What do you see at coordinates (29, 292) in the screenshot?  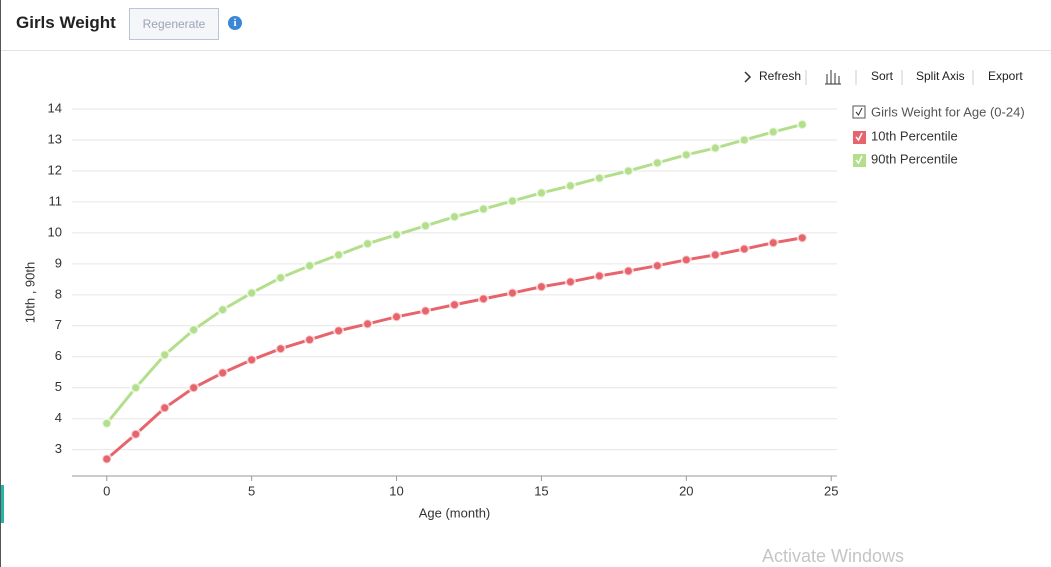 I see `y-axis-label: 10th , 90th` at bounding box center [29, 292].